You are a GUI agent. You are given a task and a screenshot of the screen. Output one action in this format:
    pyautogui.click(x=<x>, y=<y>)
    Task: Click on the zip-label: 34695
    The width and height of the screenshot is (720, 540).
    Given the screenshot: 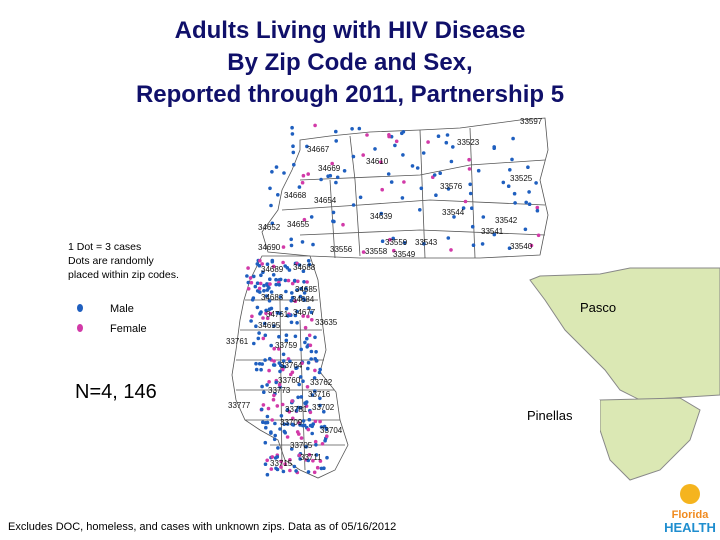 What is the action you would take?
    pyautogui.click(x=269, y=325)
    